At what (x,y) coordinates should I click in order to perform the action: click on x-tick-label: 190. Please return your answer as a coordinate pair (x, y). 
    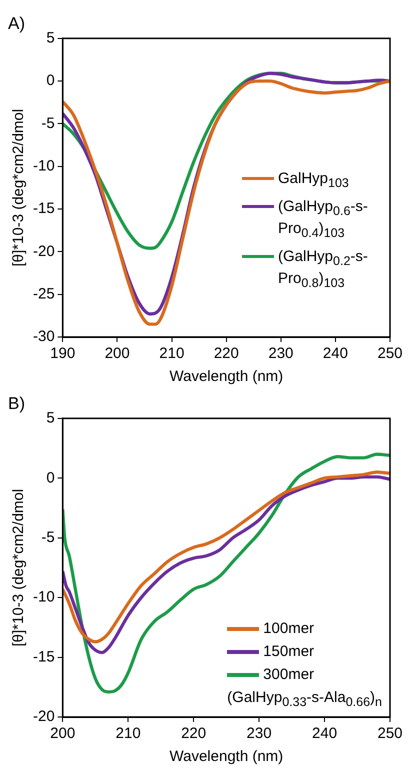
    Looking at the image, I should click on (63, 353).